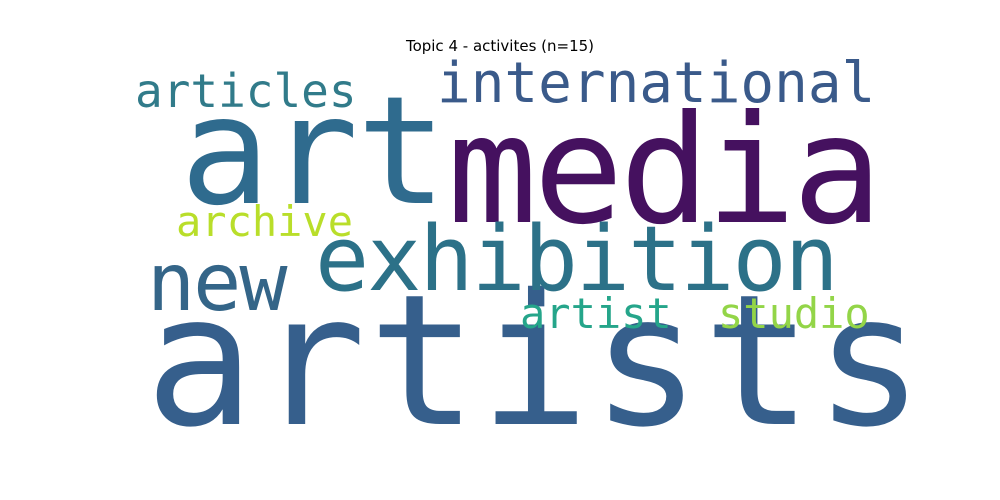 This screenshot has width=1000, height=500. Describe the element at coordinates (500, 46) in the screenshot. I see `chart-title: Topic 4 - activites (n=15)` at that location.